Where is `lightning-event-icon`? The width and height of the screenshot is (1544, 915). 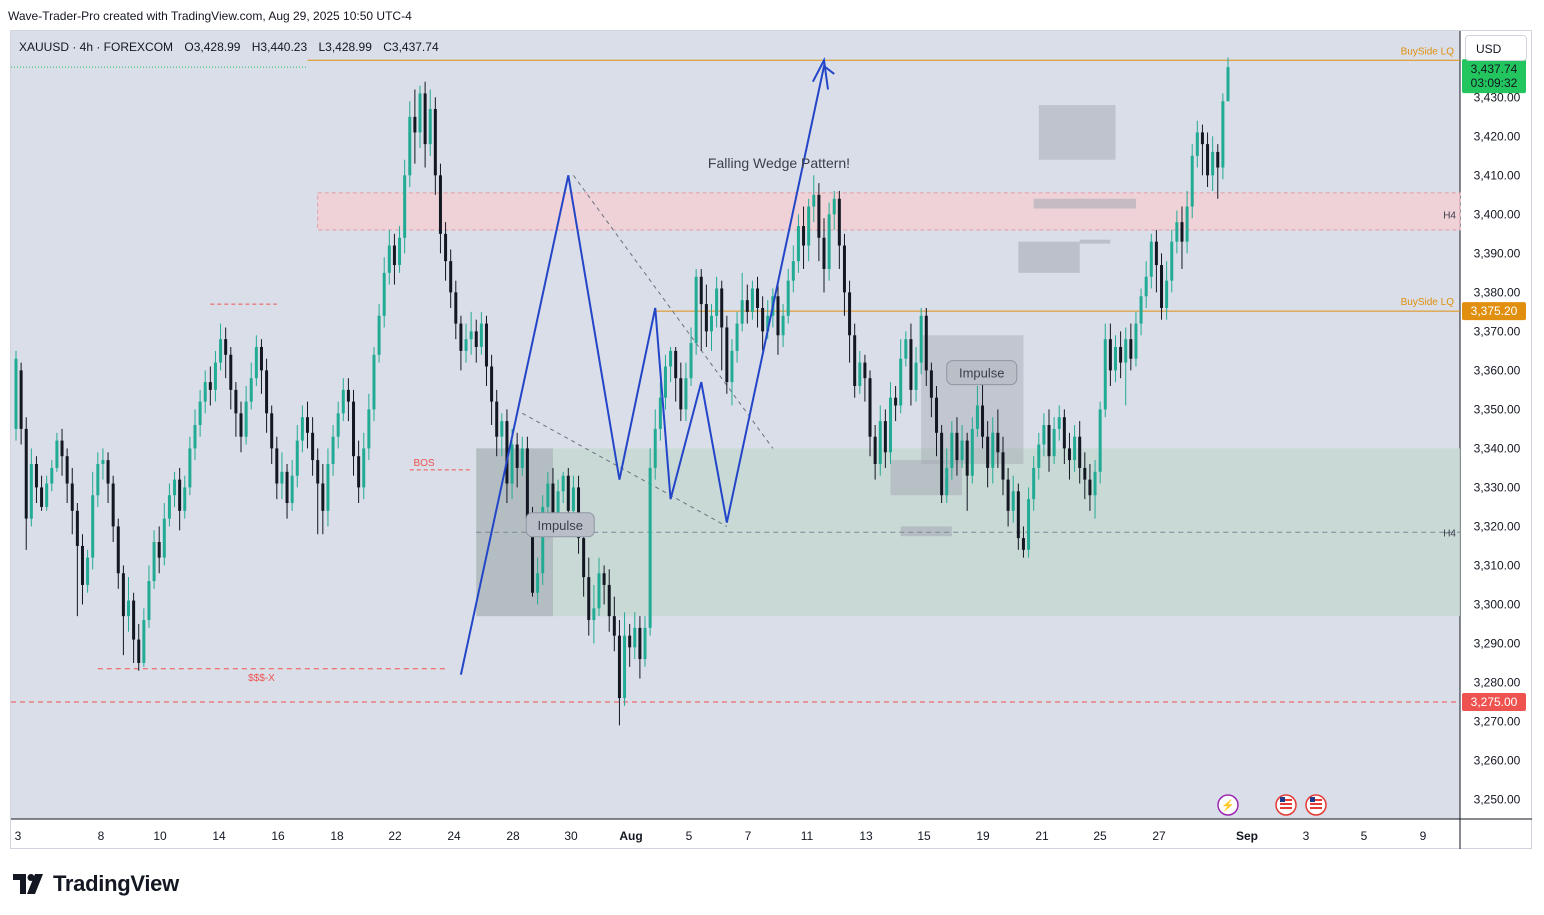 lightning-event-icon is located at coordinates (1228, 805).